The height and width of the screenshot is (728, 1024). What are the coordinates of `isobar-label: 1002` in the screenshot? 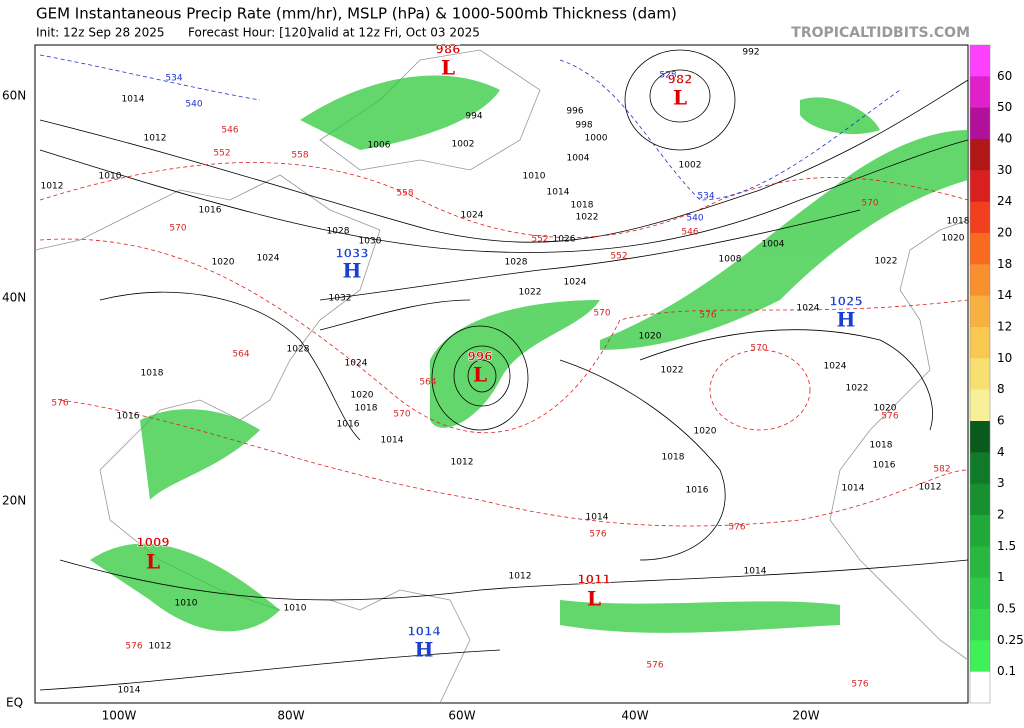 It's located at (690, 166).